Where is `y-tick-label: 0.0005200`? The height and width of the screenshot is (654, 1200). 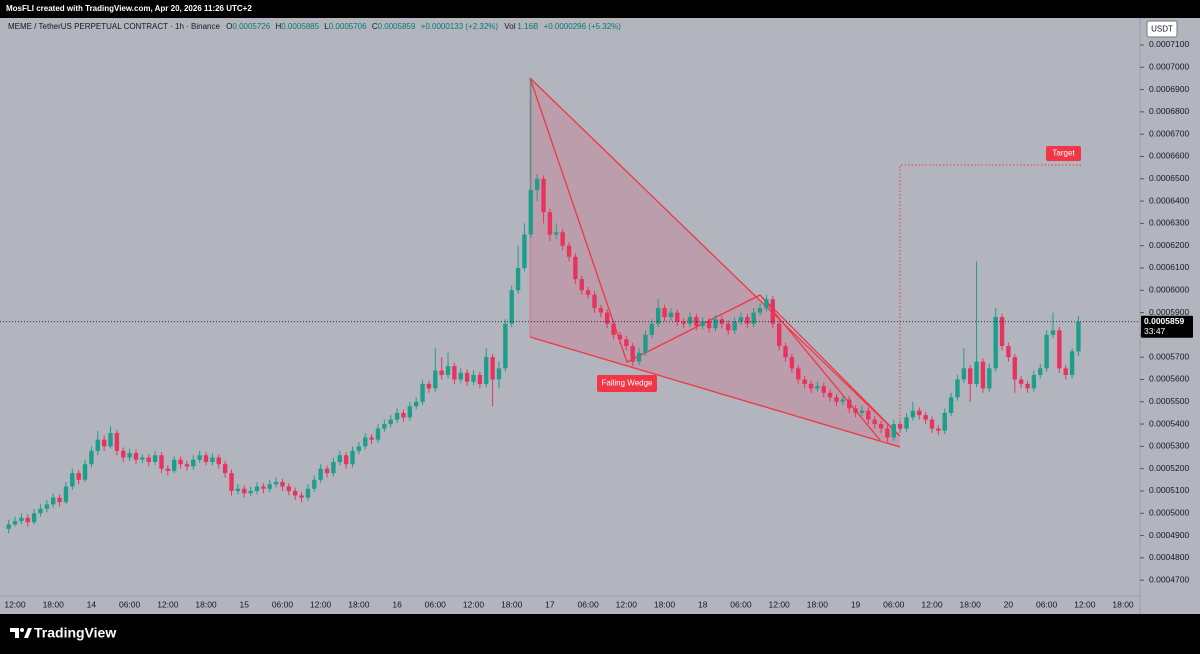 y-tick-label: 0.0005200 is located at coordinates (1169, 468).